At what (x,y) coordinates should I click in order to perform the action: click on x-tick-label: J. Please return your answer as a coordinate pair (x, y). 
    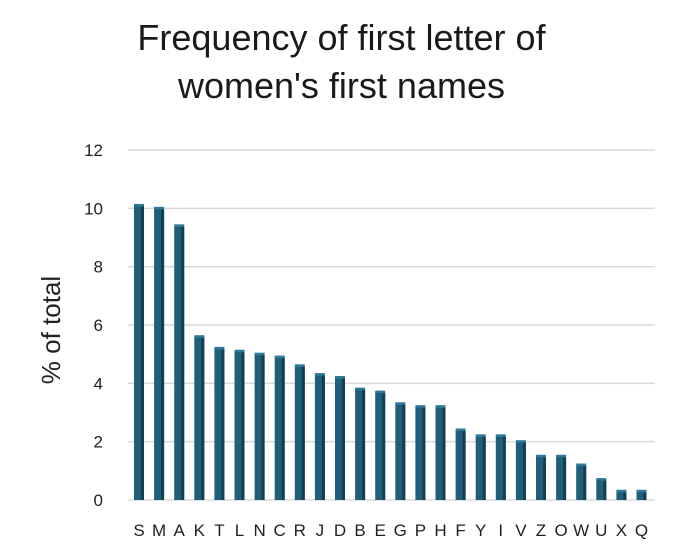
    Looking at the image, I should click on (320, 530).